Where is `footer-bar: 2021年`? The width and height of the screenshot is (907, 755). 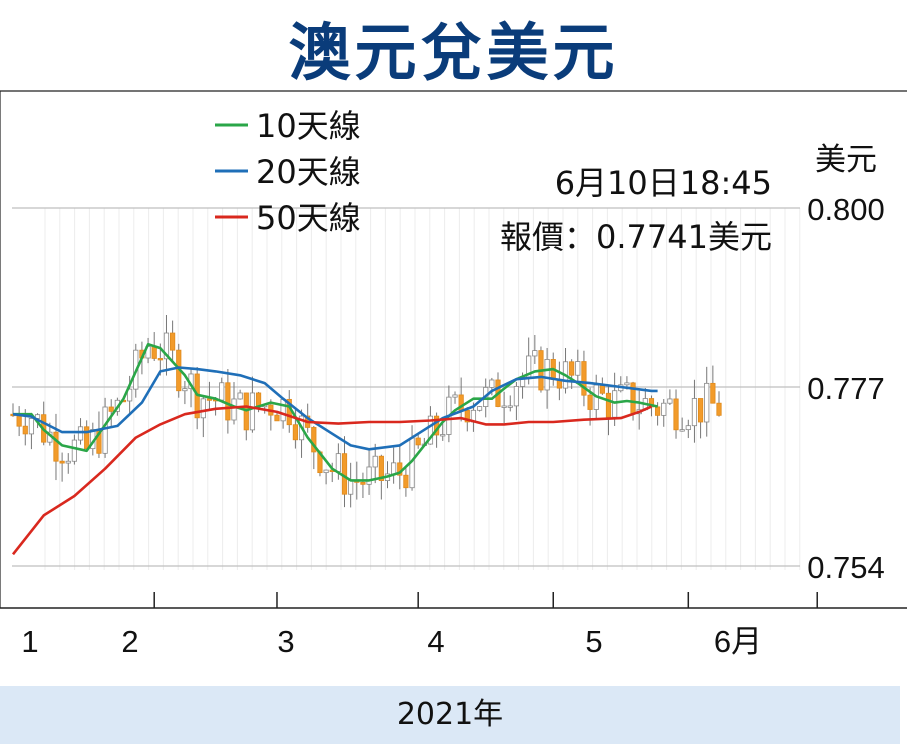
footer-bar: 2021年 is located at coordinates (450, 715).